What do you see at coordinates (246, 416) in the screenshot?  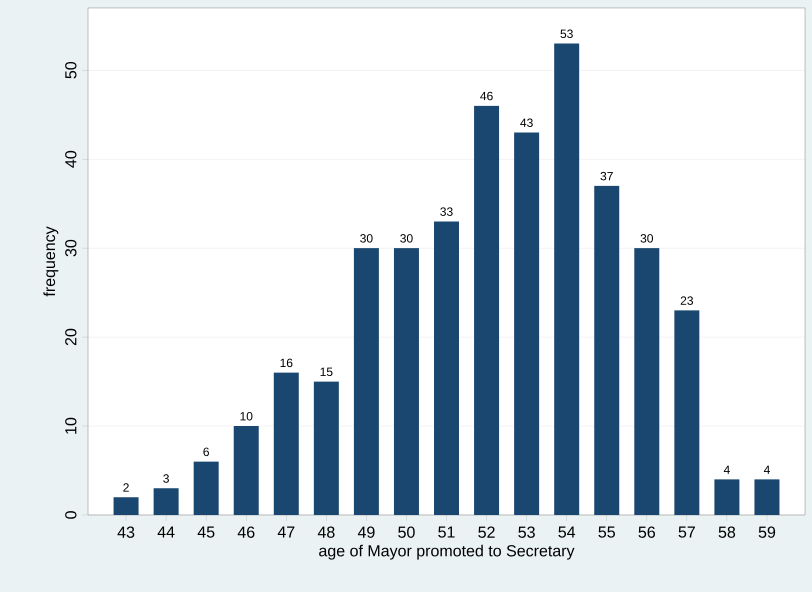 I see `data-label: 10` at bounding box center [246, 416].